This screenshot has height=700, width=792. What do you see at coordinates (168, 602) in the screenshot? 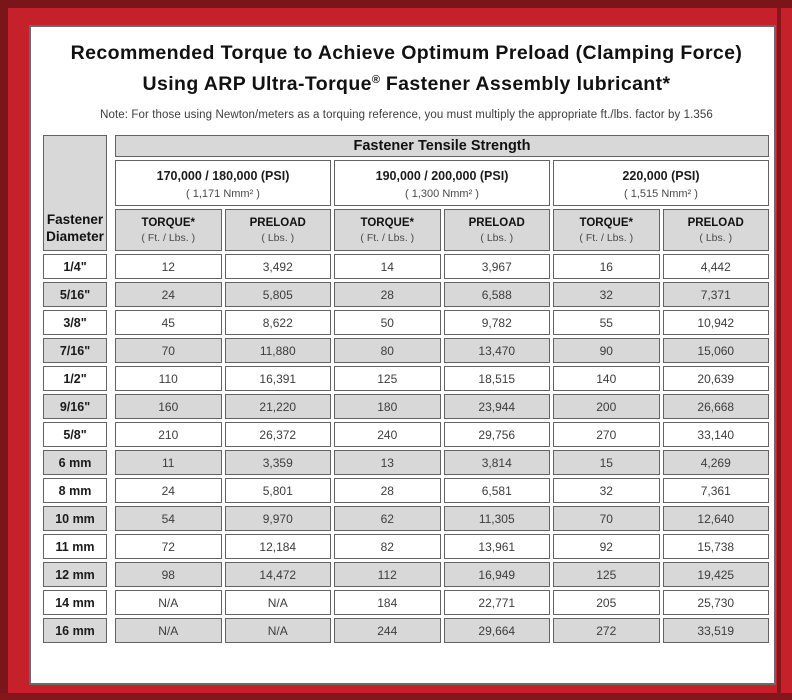
I see `torque-value: N/A` at bounding box center [168, 602].